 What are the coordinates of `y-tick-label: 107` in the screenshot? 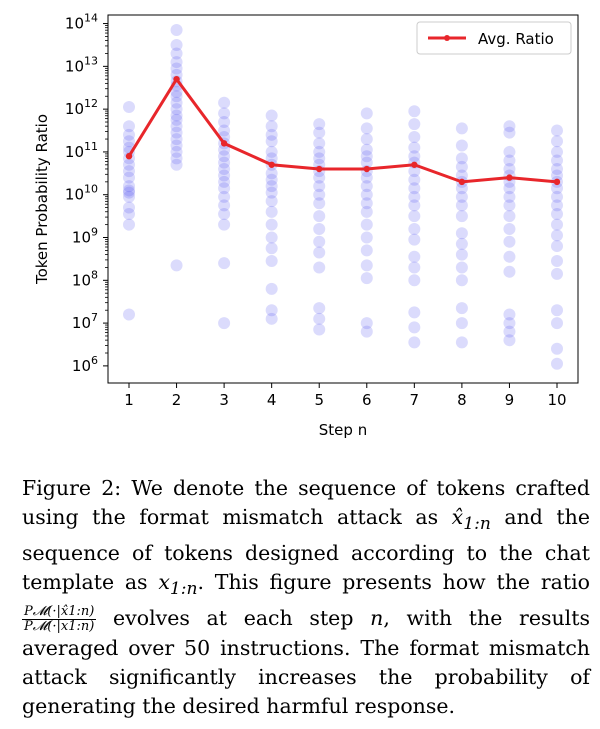 It's located at (85, 321).